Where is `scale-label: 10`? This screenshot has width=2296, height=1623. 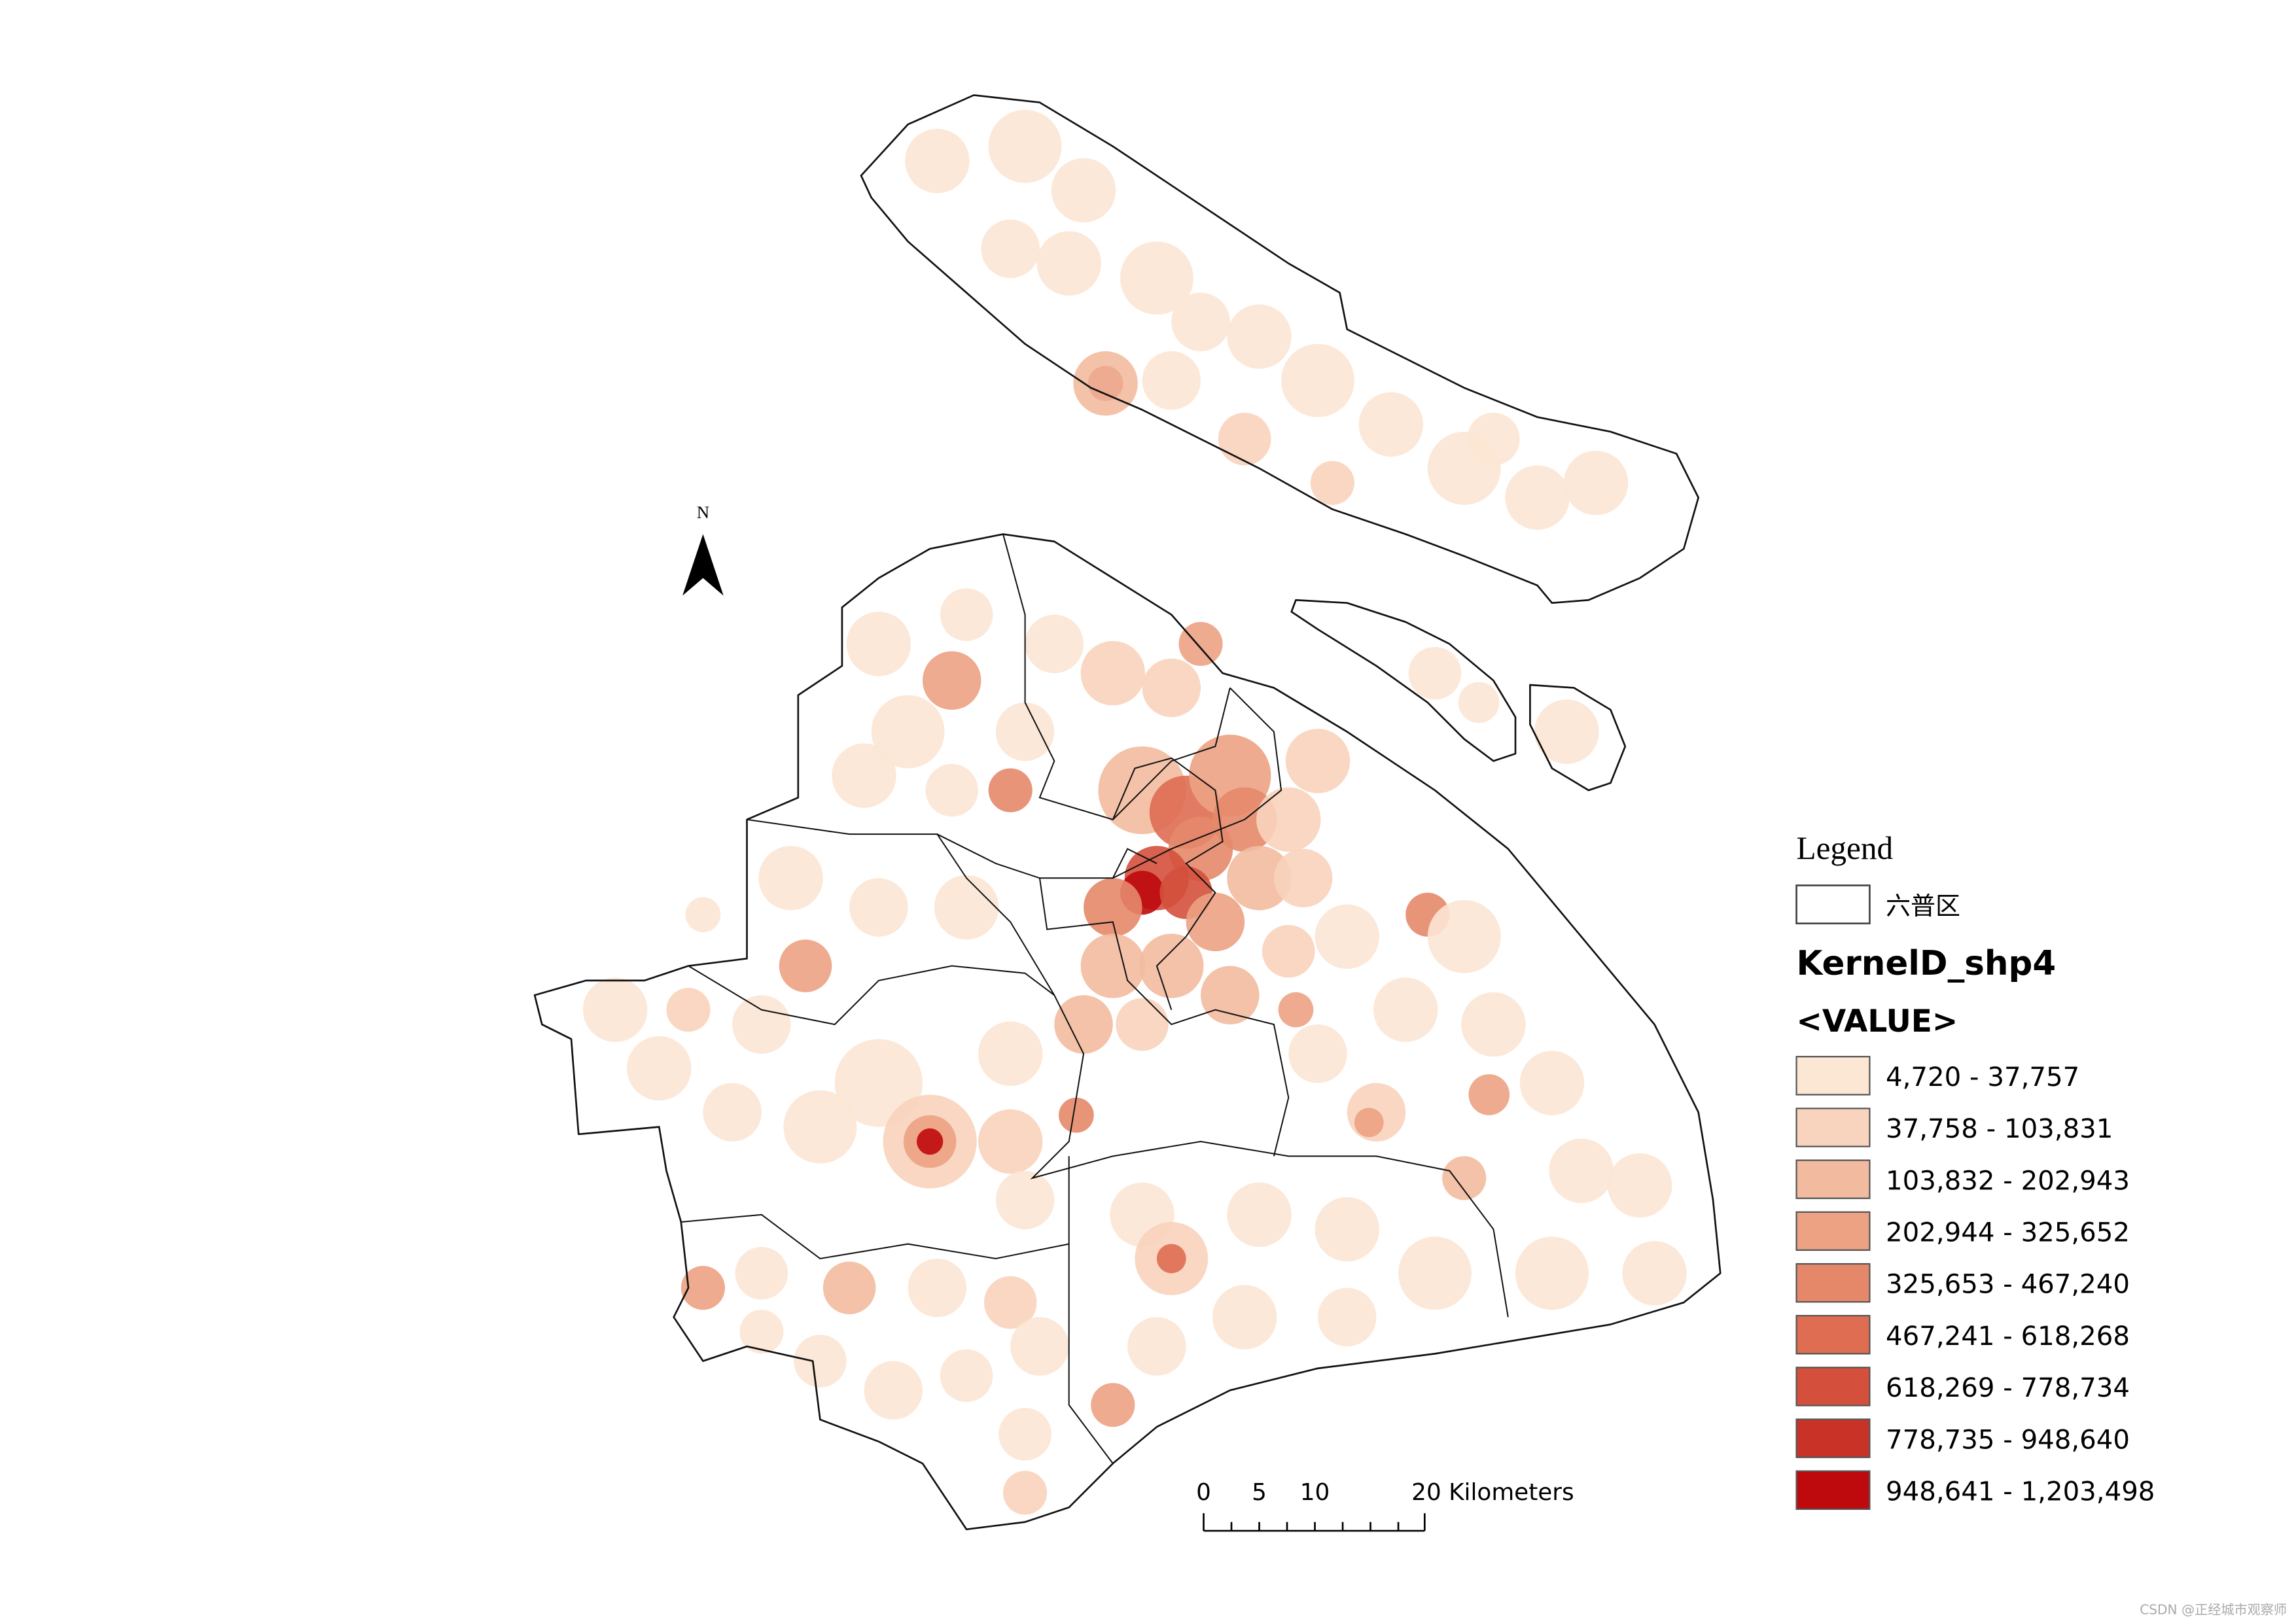
scale-label: 10 is located at coordinates (1315, 1493).